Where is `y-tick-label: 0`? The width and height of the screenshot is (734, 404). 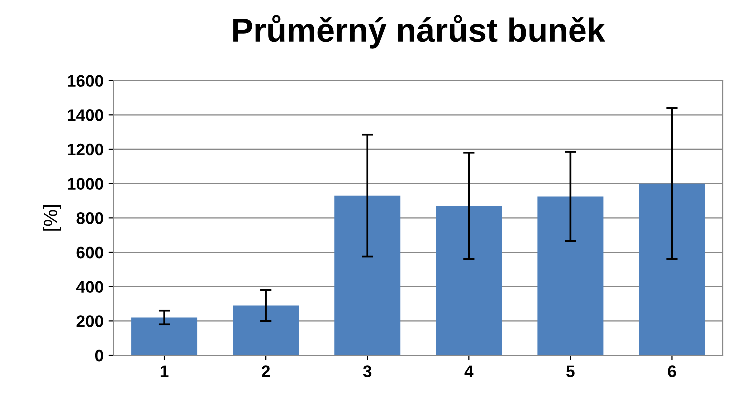 y-tick-label: 0 is located at coordinates (99, 356).